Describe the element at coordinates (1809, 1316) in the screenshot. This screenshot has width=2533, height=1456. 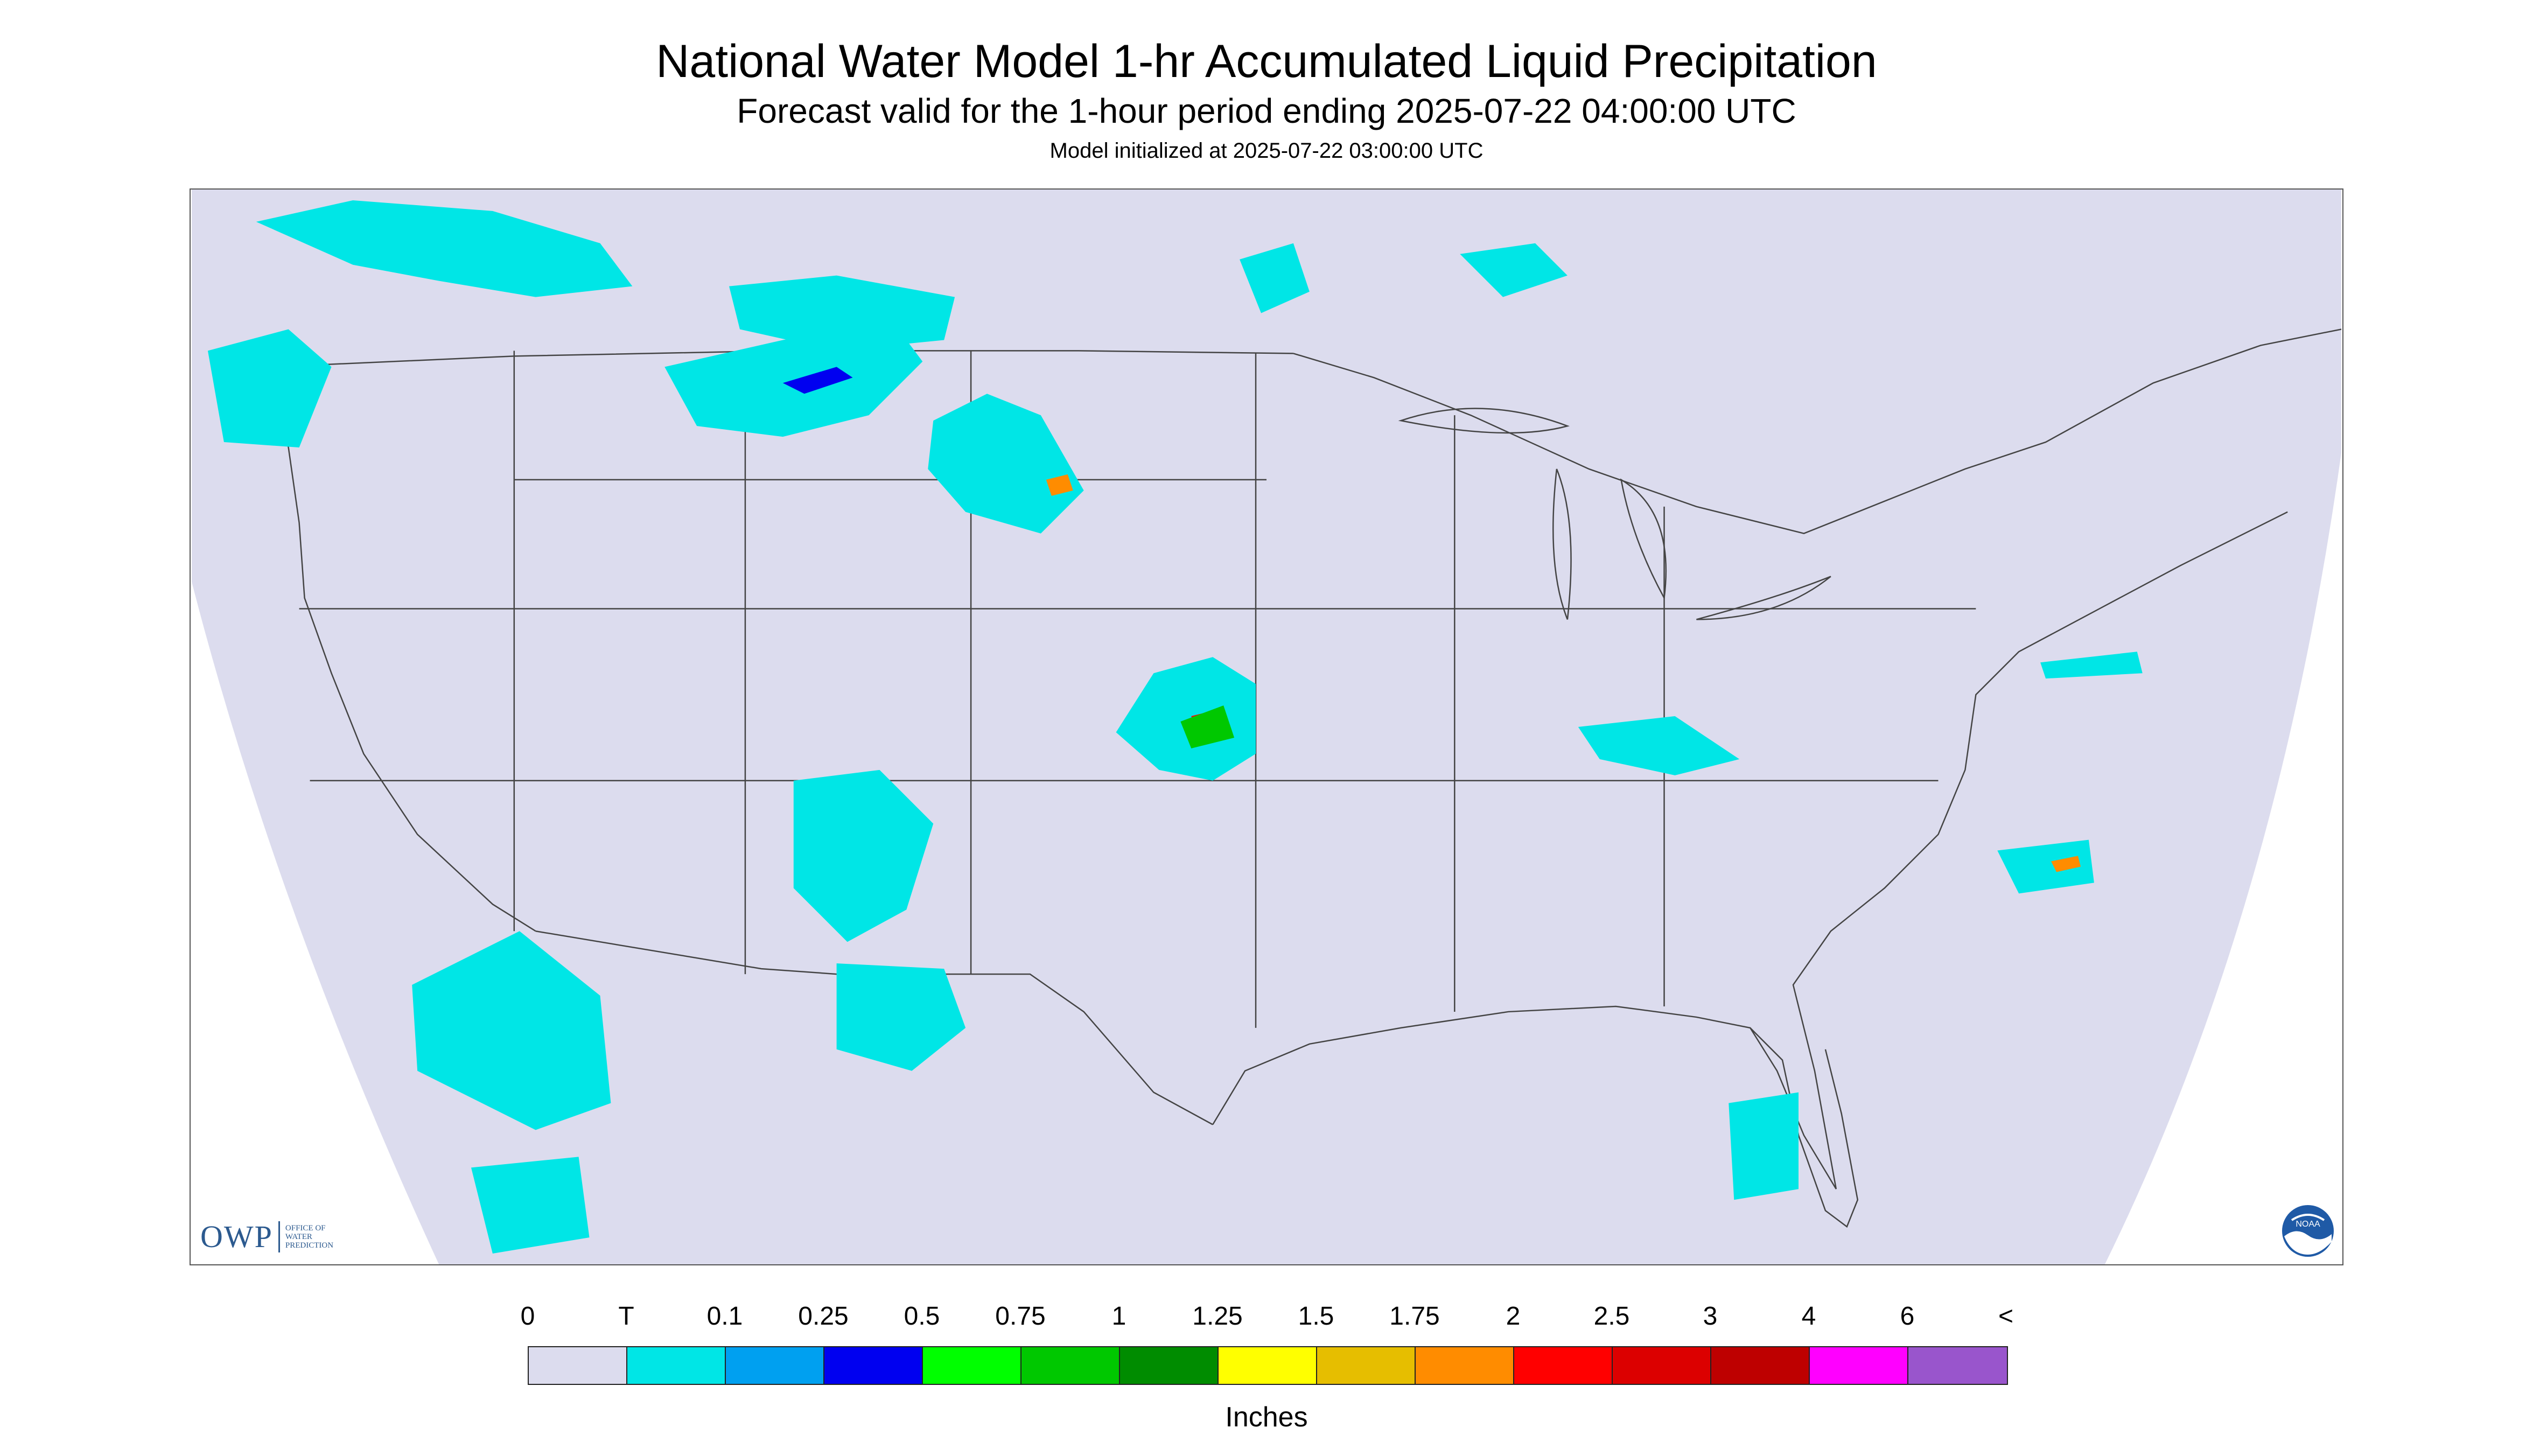
I see `legend-label: 4` at that location.